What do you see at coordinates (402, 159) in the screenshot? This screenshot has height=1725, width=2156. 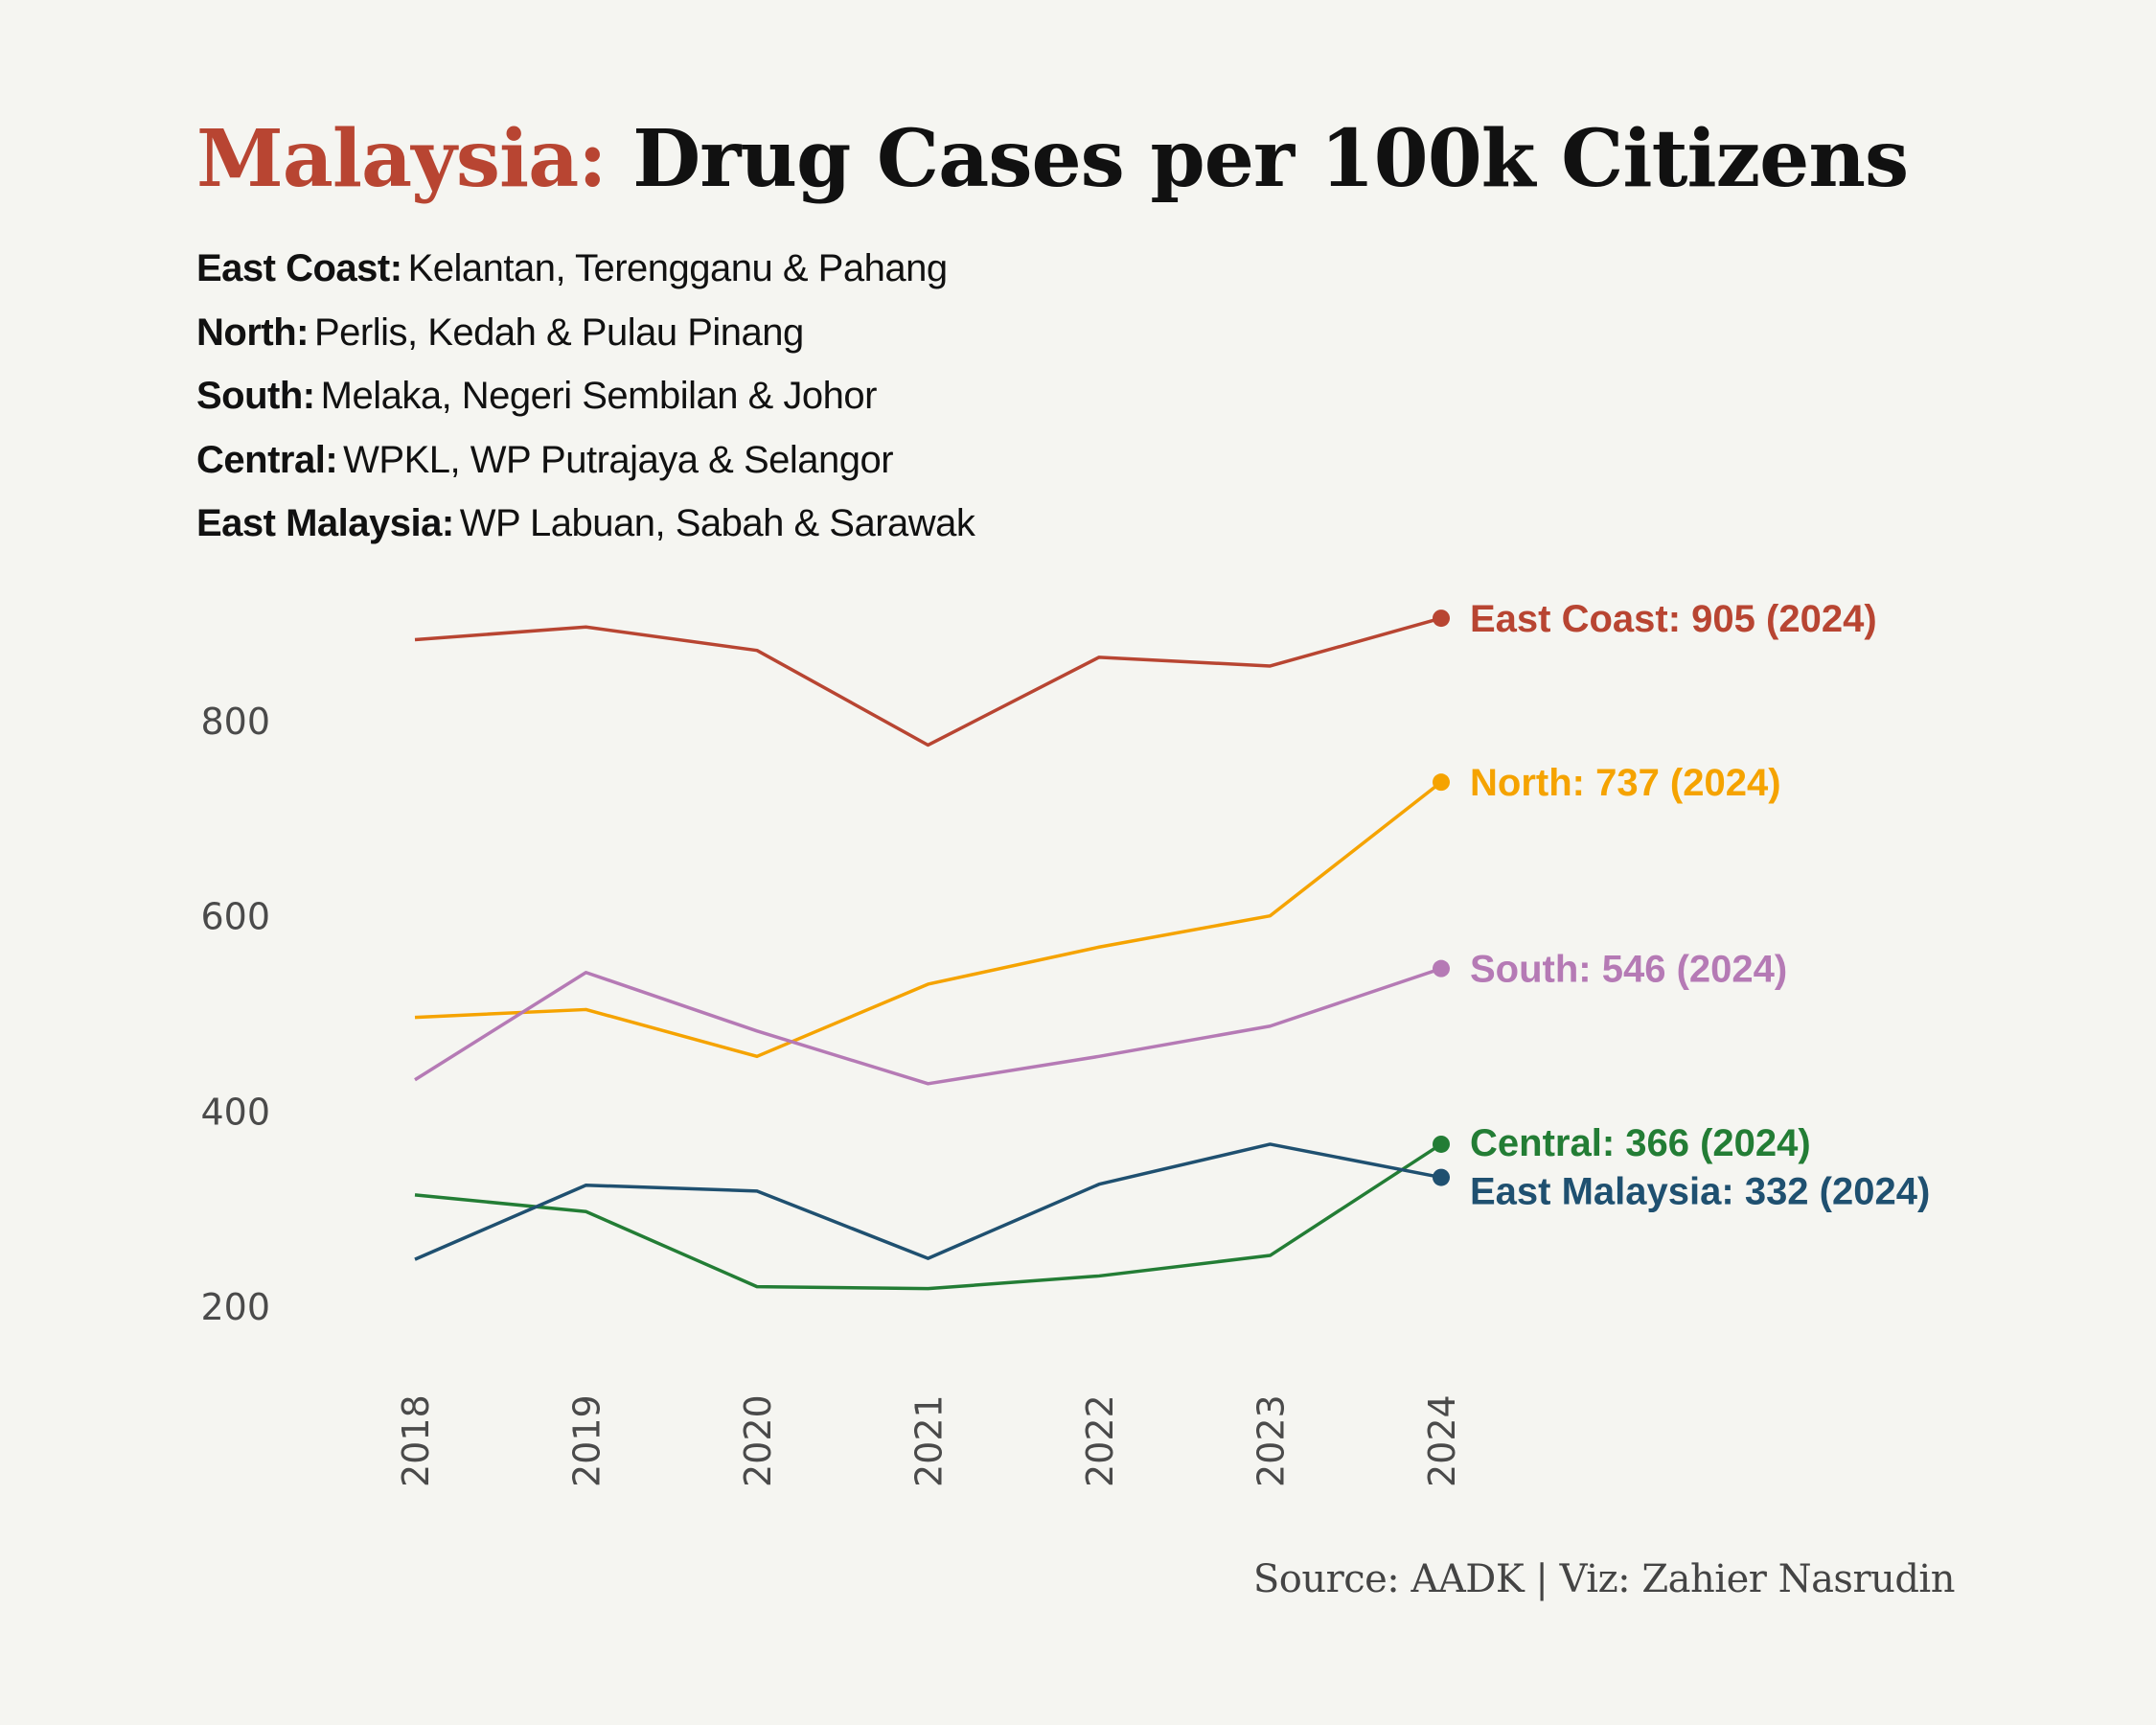 I see `title-accent: Malaysia:` at bounding box center [402, 159].